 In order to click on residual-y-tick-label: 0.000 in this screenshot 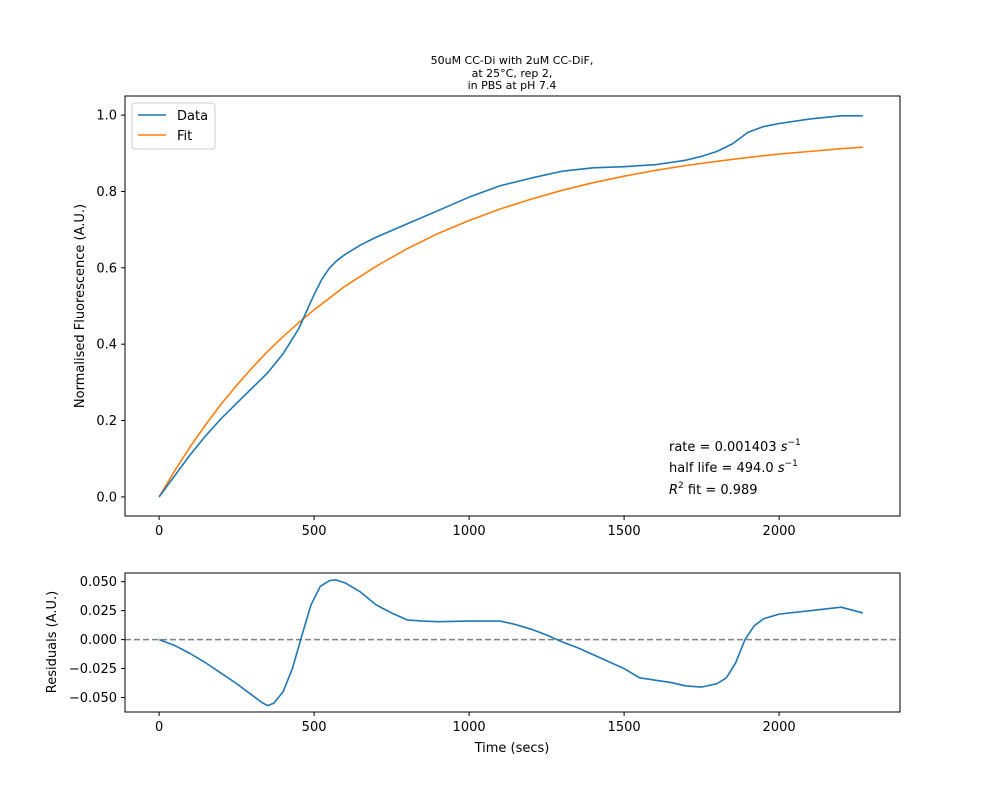, I will do `click(98, 640)`.